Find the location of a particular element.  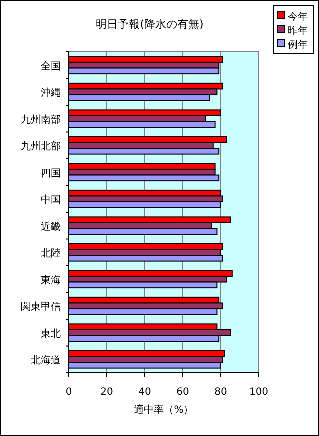

y-tick-label: 四国 is located at coordinates (51, 174).